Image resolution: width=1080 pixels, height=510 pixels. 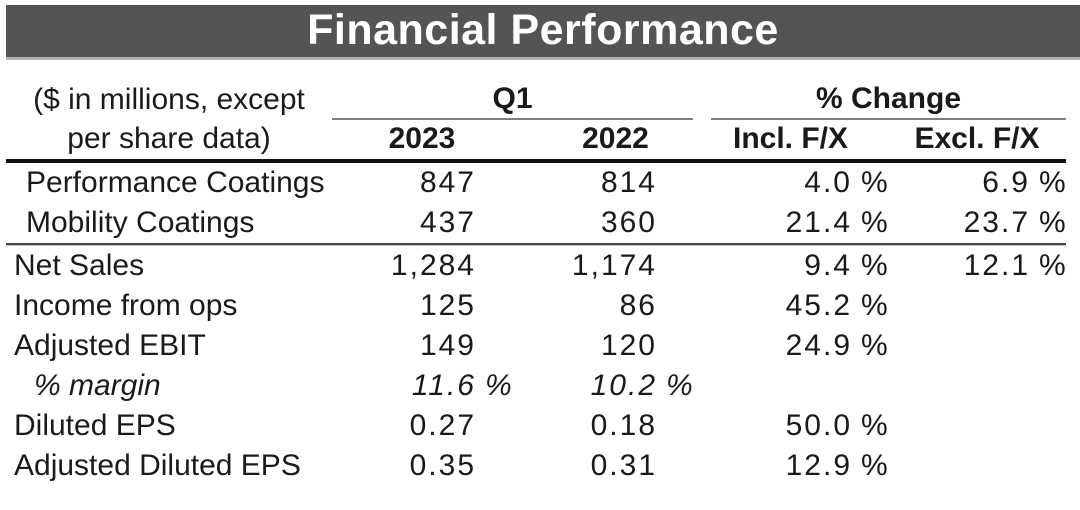 I want to click on value: 0.18, so click(x=623, y=425).